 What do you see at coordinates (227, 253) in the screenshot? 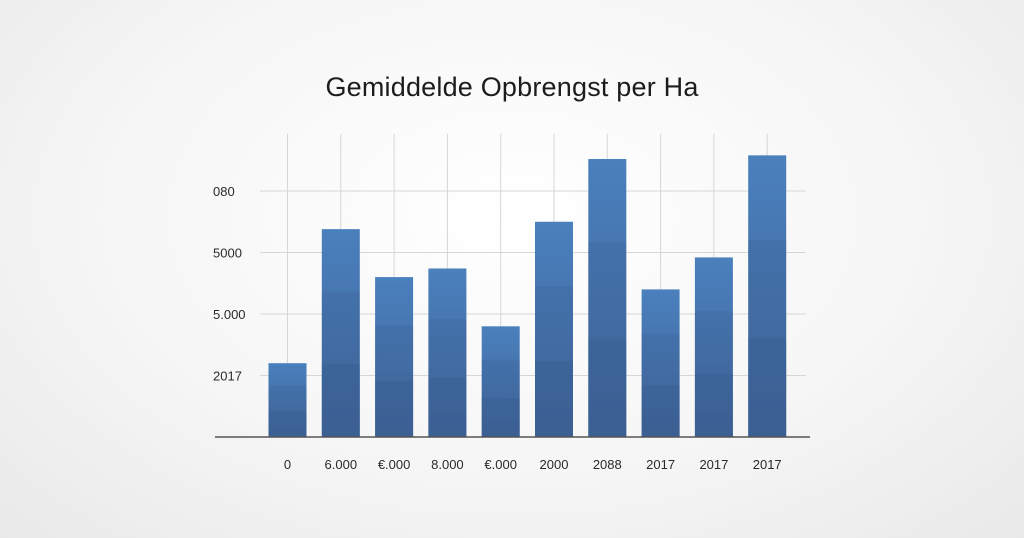
I see `y-tick-label: 5000` at bounding box center [227, 253].